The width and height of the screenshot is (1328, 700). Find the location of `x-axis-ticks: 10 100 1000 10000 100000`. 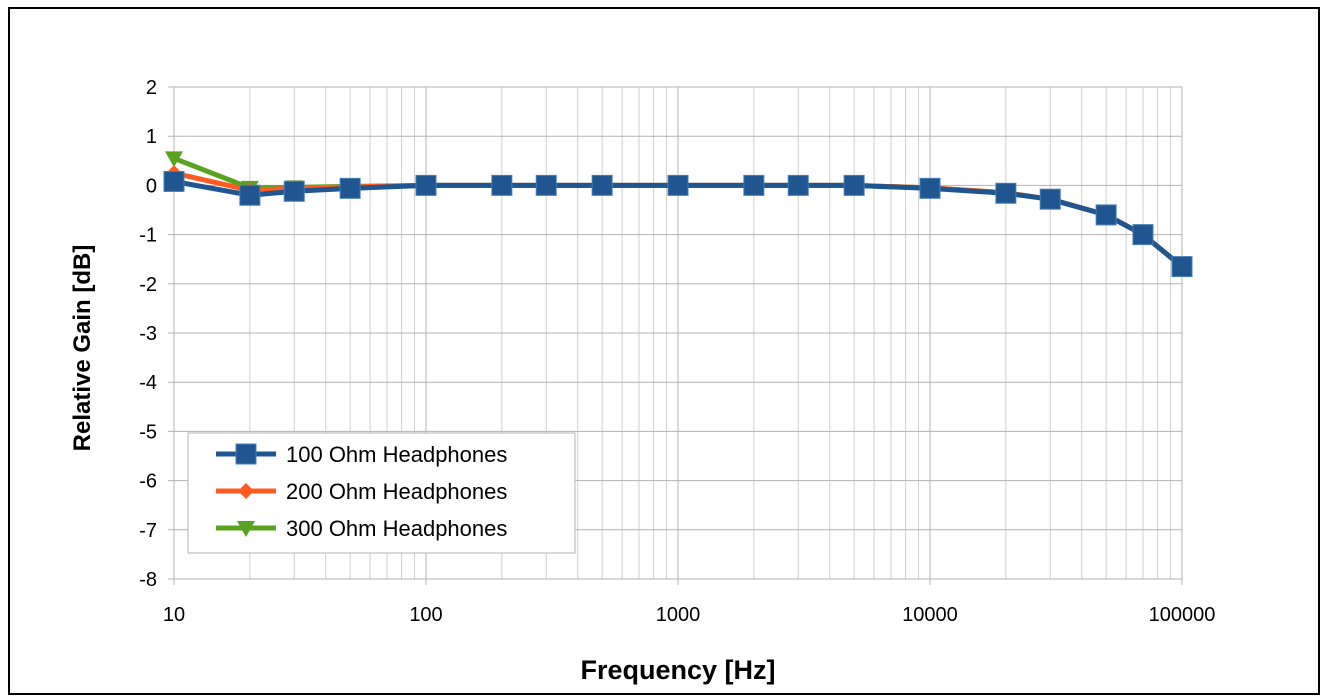

x-axis-ticks: 10 100 1000 10000 100000 is located at coordinates (689, 615).